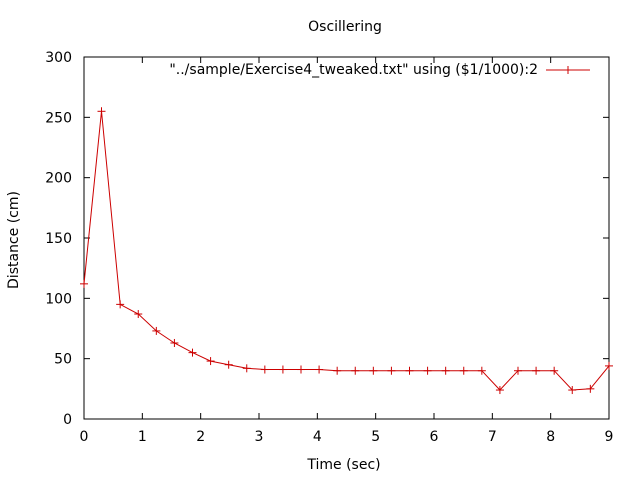  Describe the element at coordinates (142, 437) in the screenshot. I see `x-tick-label: 1` at that location.